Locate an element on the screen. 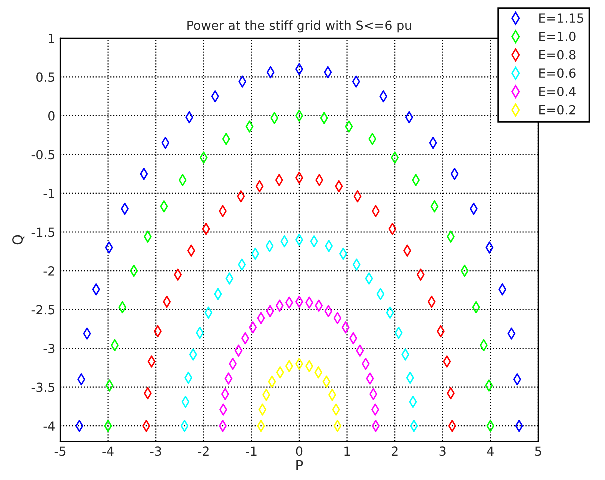 The image size is (605, 480). x-tick-label: -5 is located at coordinates (60, 451).